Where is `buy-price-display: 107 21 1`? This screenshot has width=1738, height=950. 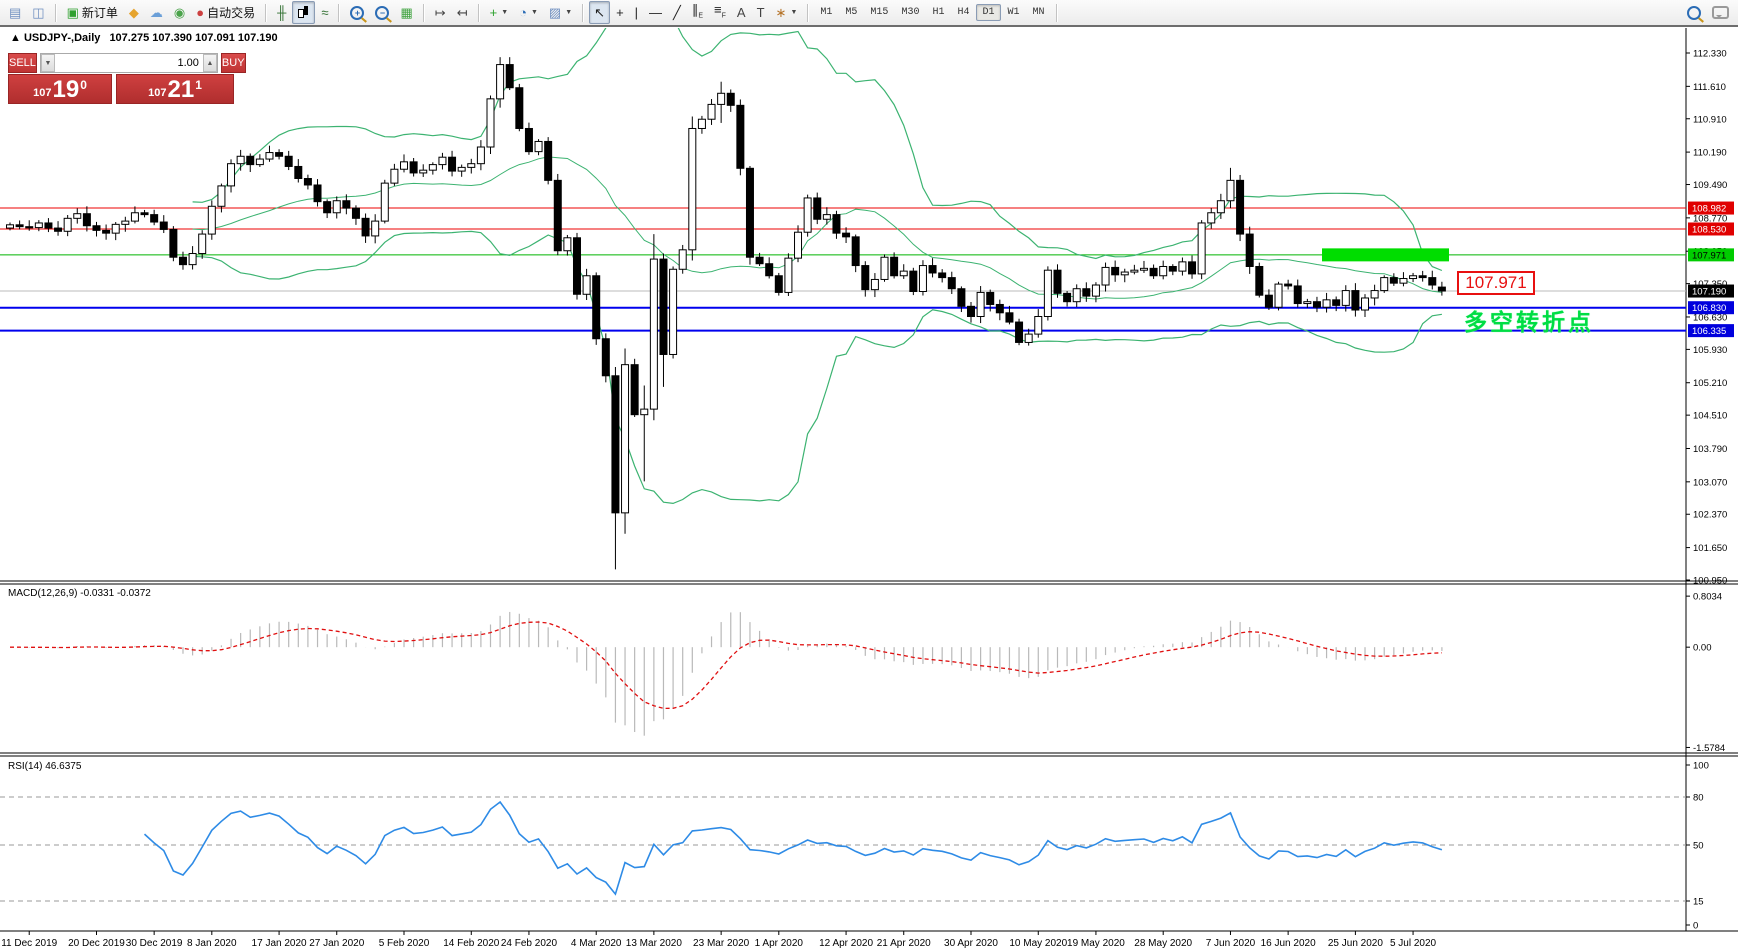
buy-price-display: 107 21 1 is located at coordinates (175, 89).